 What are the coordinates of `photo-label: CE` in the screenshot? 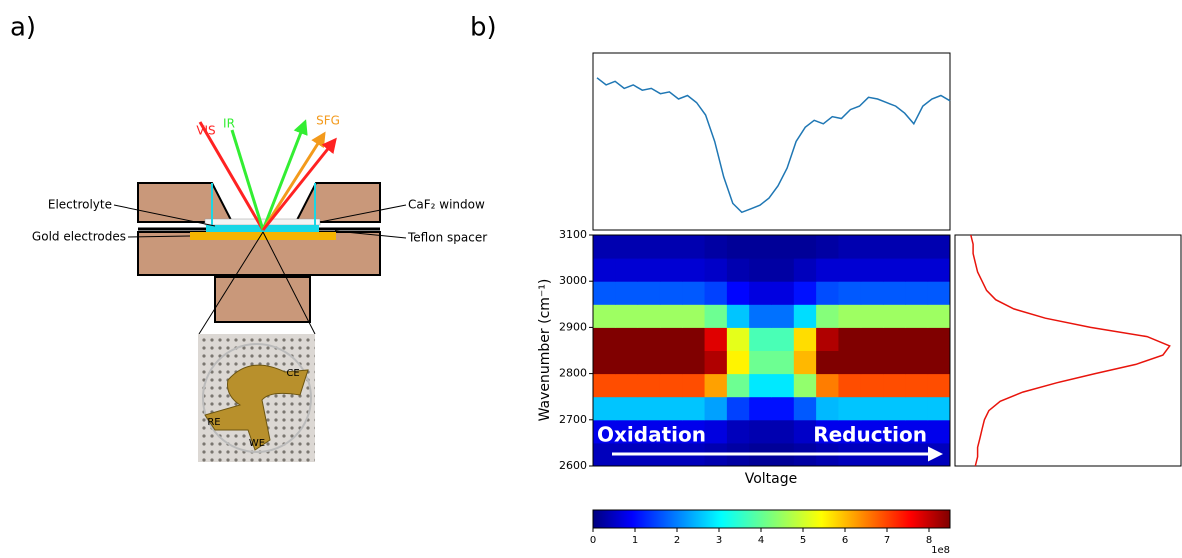 It's located at (292, 373).